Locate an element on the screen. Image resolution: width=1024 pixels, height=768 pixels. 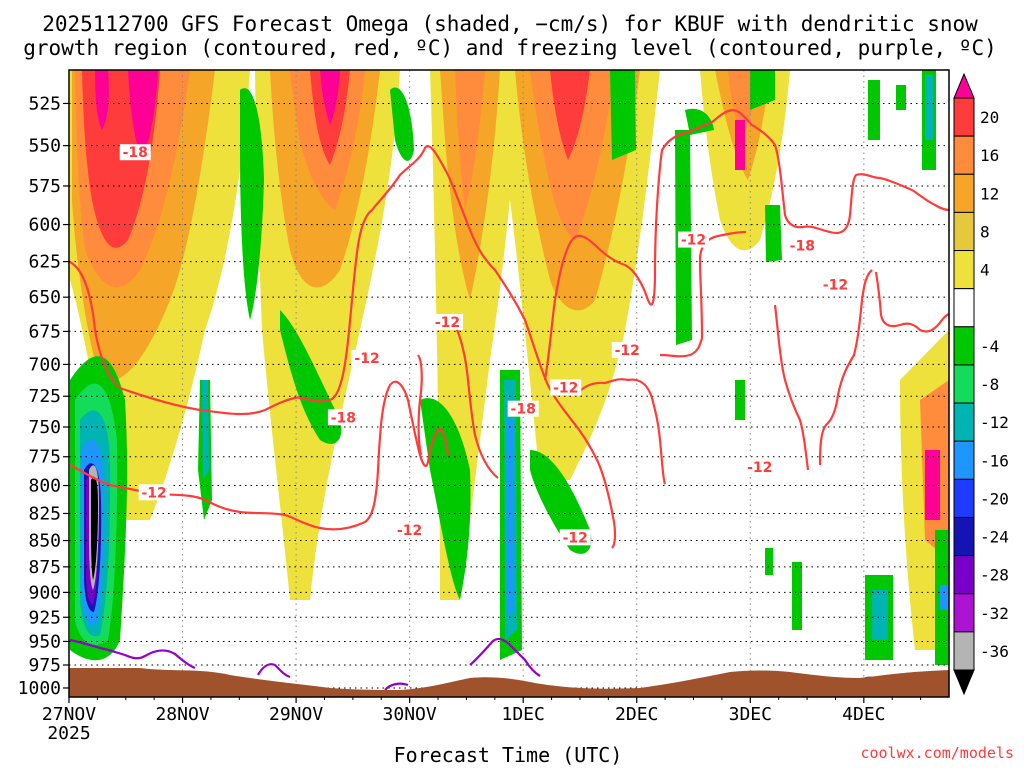
colorbar-label: -28 is located at coordinates (994, 575).